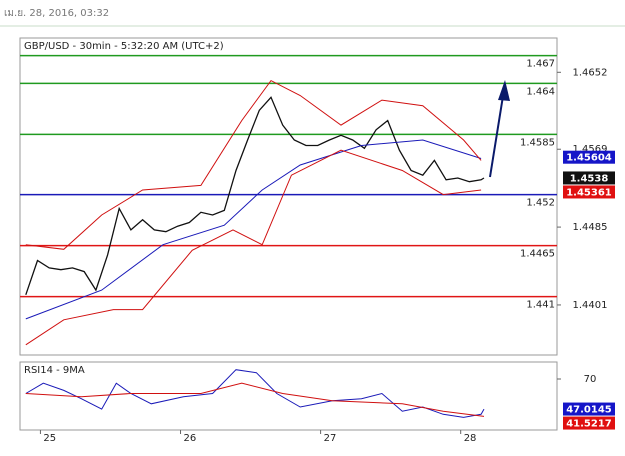  Describe the element at coordinates (590, 149) in the screenshot. I see `y-tick-label: 1.4569` at that location.